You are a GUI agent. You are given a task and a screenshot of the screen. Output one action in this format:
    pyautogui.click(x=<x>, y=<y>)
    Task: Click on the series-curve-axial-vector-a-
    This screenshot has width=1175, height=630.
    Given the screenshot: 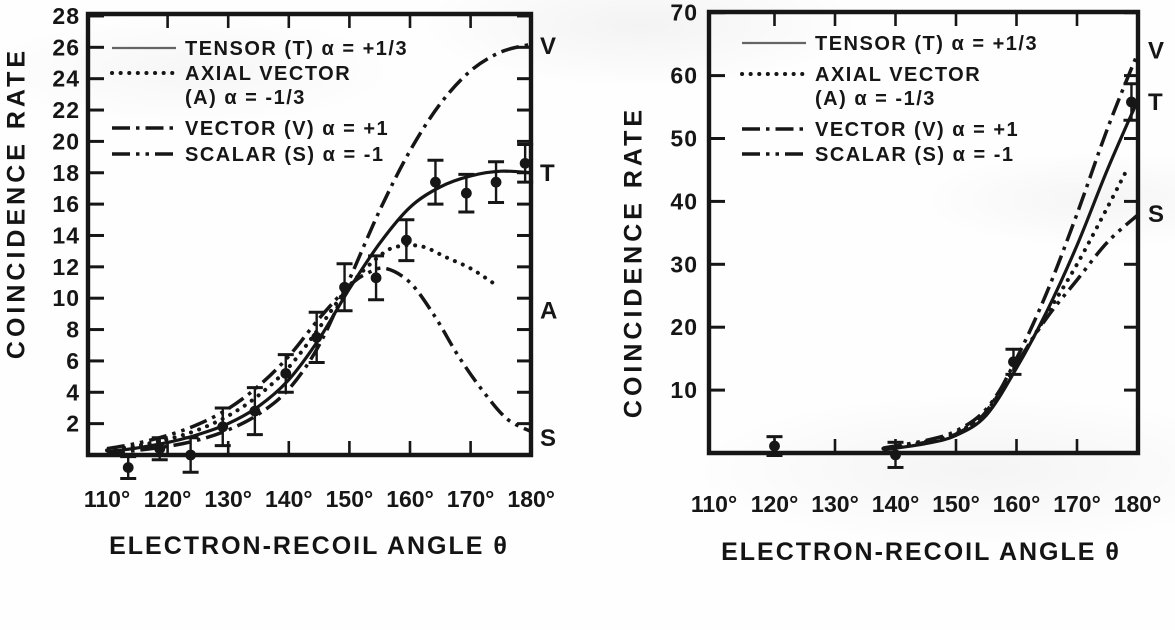 What is the action you would take?
    pyautogui.click(x=301, y=348)
    